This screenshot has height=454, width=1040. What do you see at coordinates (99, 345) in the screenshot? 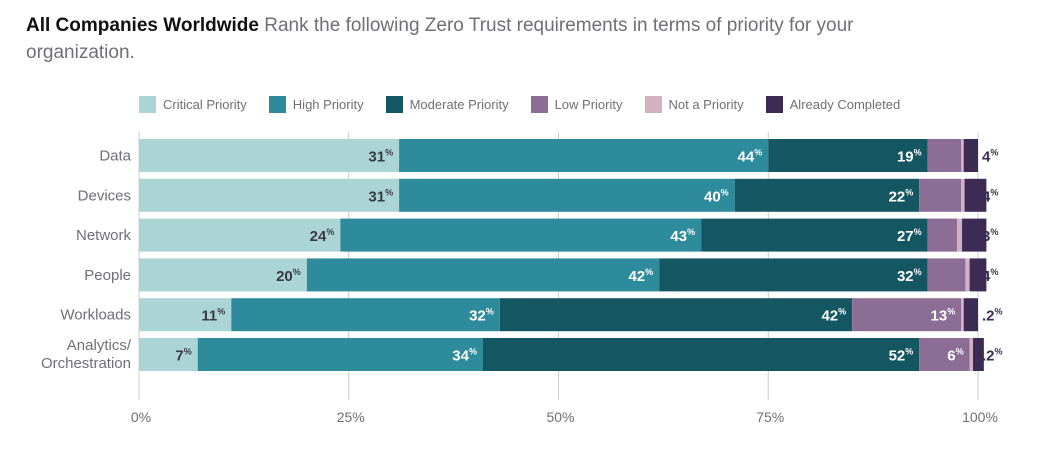
I see `category-label: Analytics/` at bounding box center [99, 345].